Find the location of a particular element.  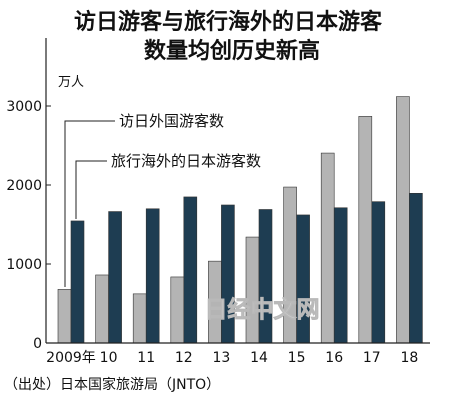

callout-line-outbound is located at coordinates (91, 189).